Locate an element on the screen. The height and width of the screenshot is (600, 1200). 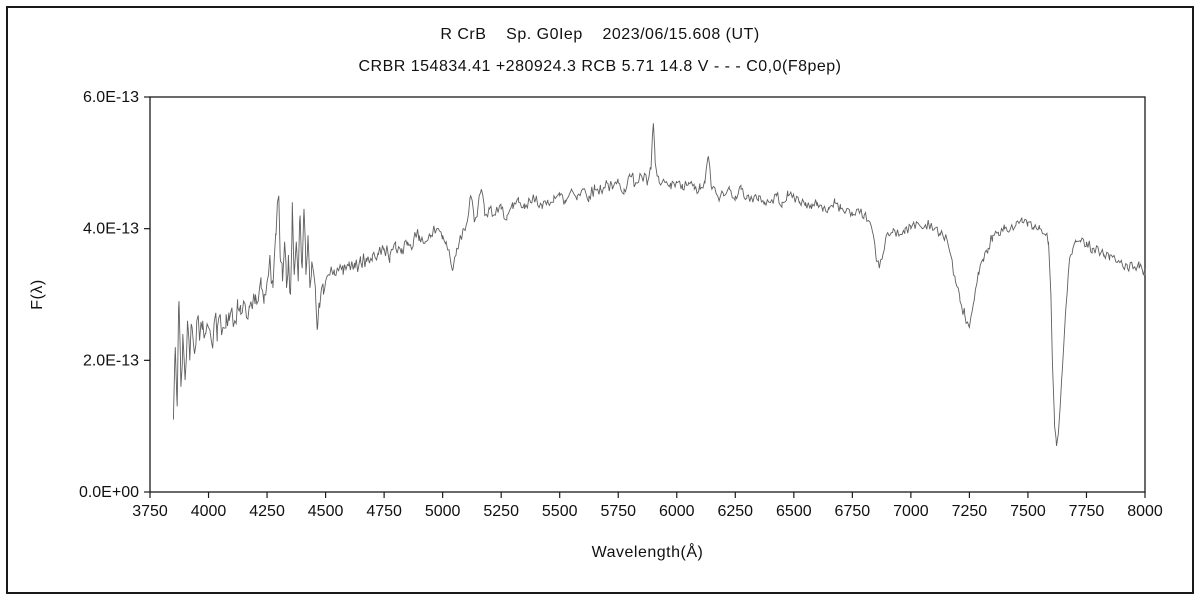
x-tick-label: 6250 is located at coordinates (735, 511).